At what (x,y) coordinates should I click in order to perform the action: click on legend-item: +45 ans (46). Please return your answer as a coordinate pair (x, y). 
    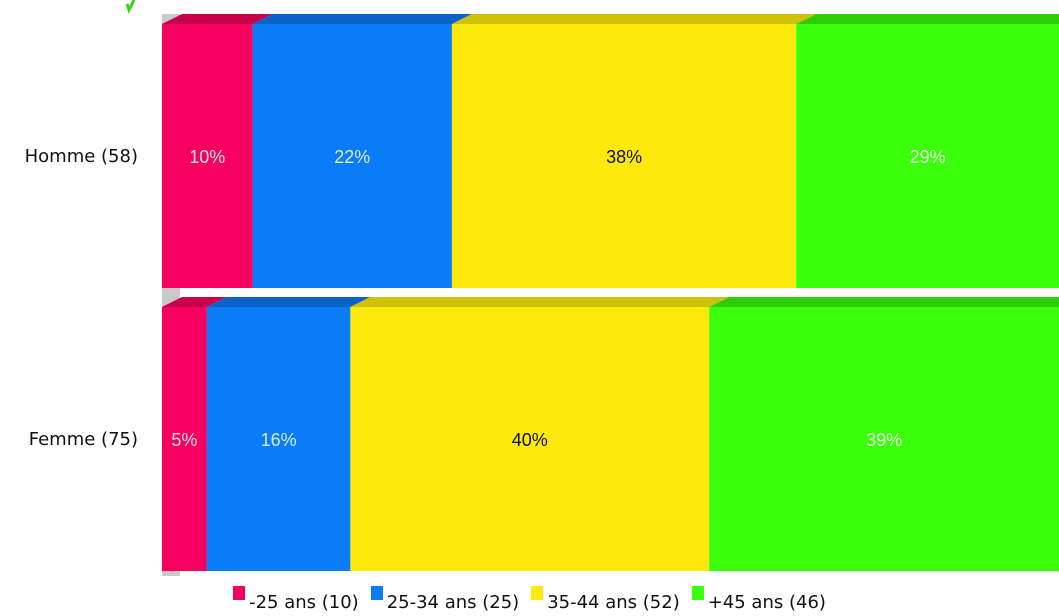
    Looking at the image, I should click on (758, 601).